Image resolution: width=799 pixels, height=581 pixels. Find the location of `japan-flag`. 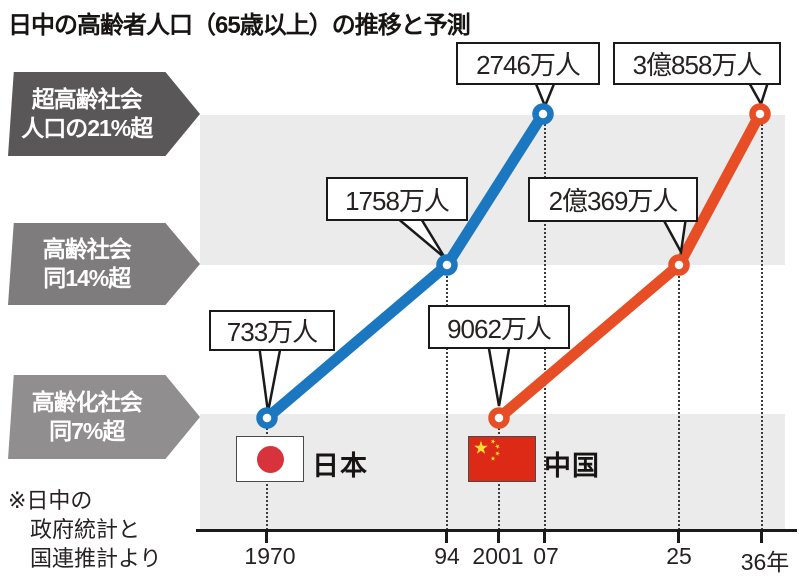

japan-flag is located at coordinates (270, 459).